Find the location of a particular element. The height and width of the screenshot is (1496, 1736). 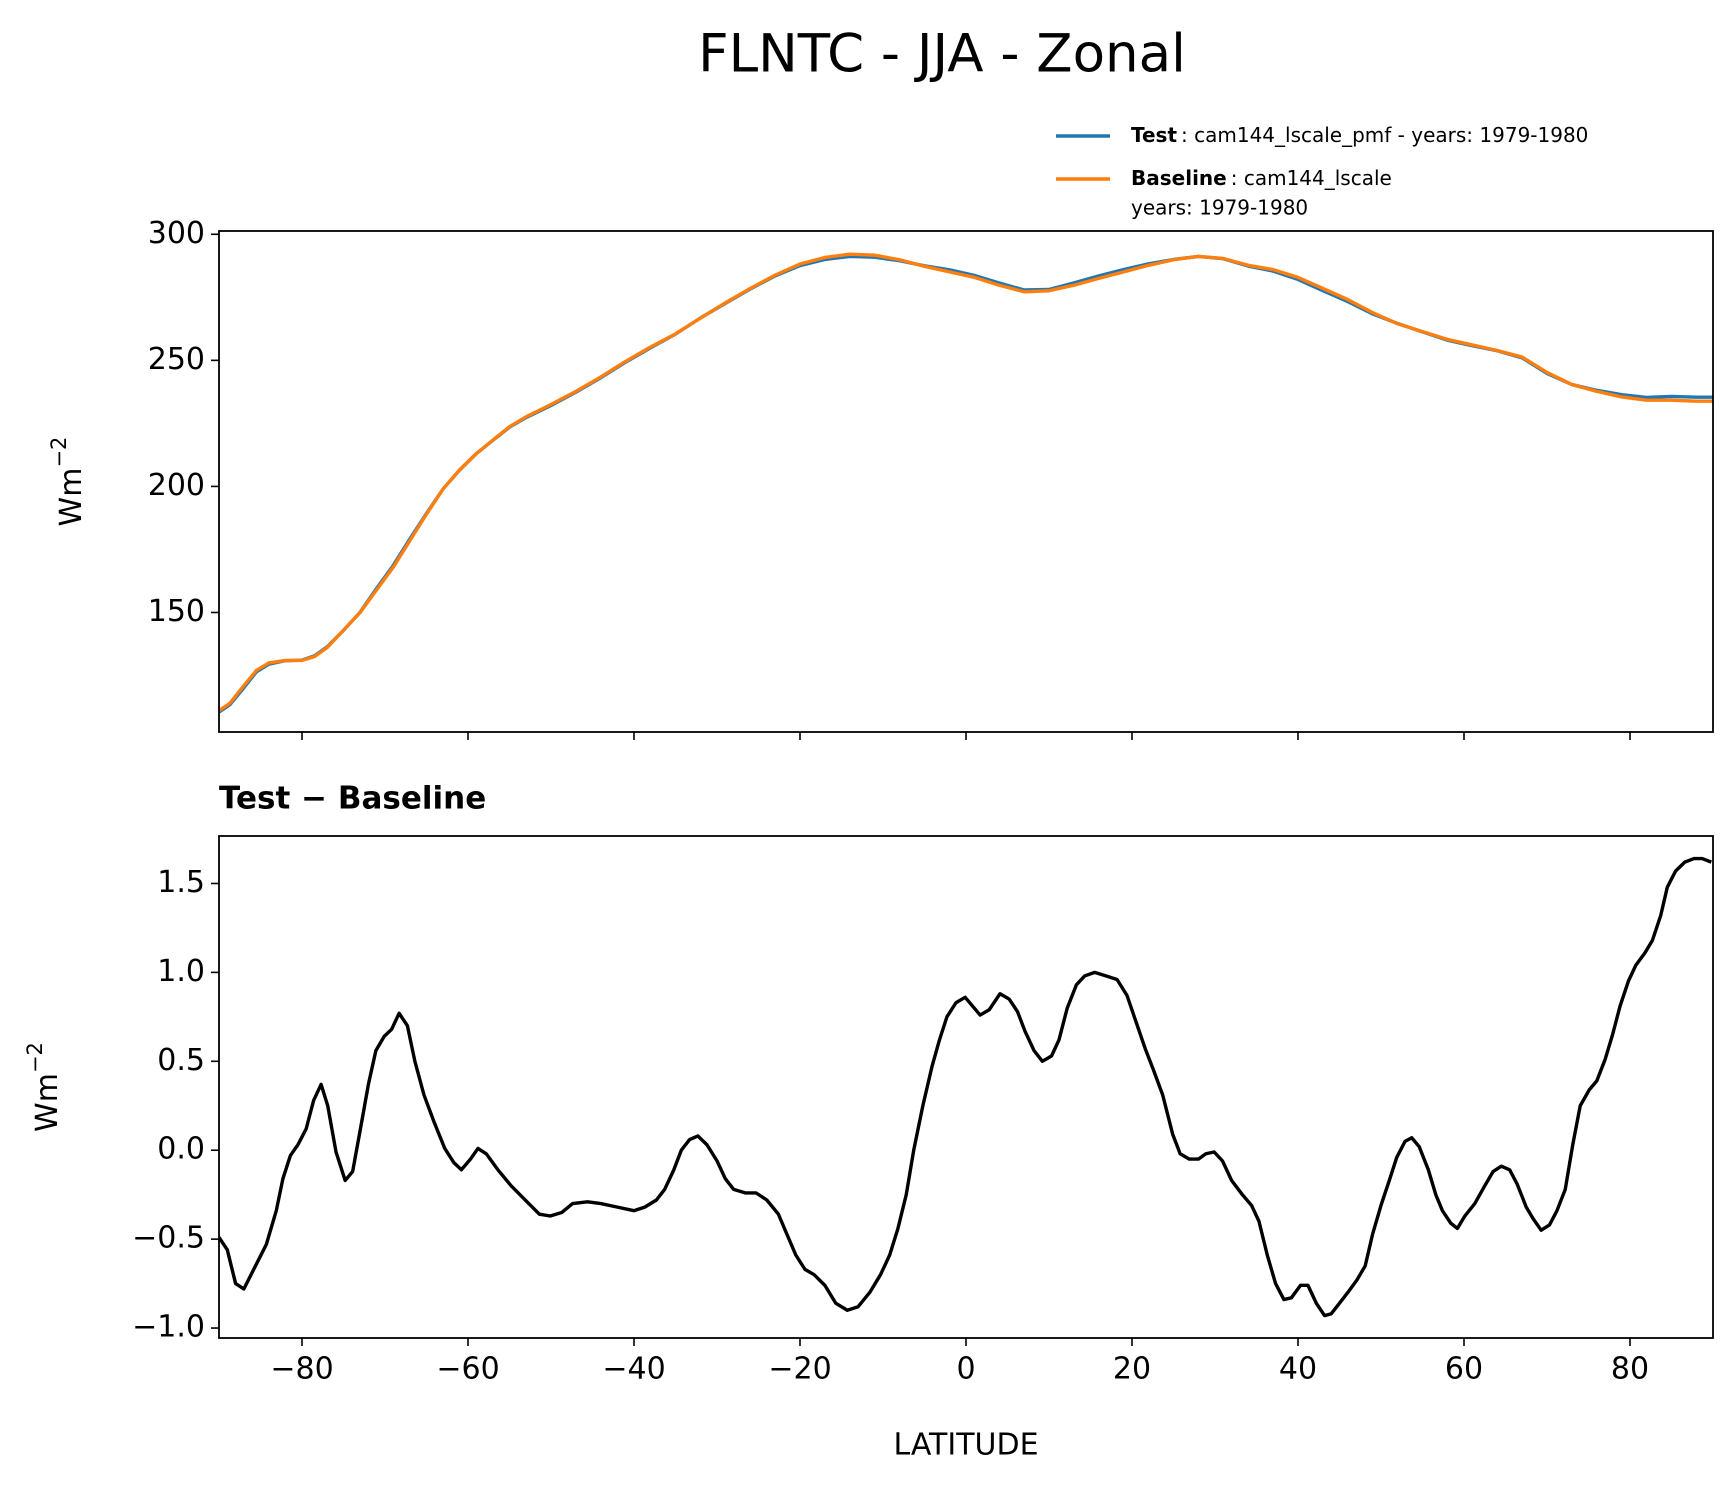

y-tick-label: −1.0 is located at coordinates (168, 1327).